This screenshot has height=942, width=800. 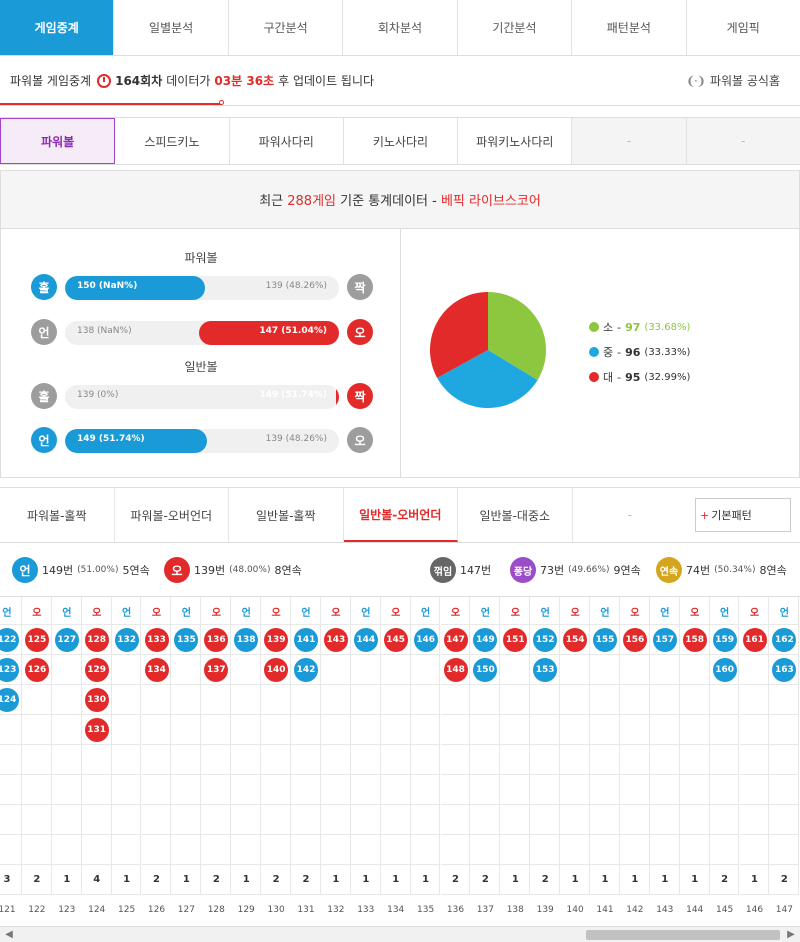 I want to click on grid-result-ball: 140, so click(x=276, y=670).